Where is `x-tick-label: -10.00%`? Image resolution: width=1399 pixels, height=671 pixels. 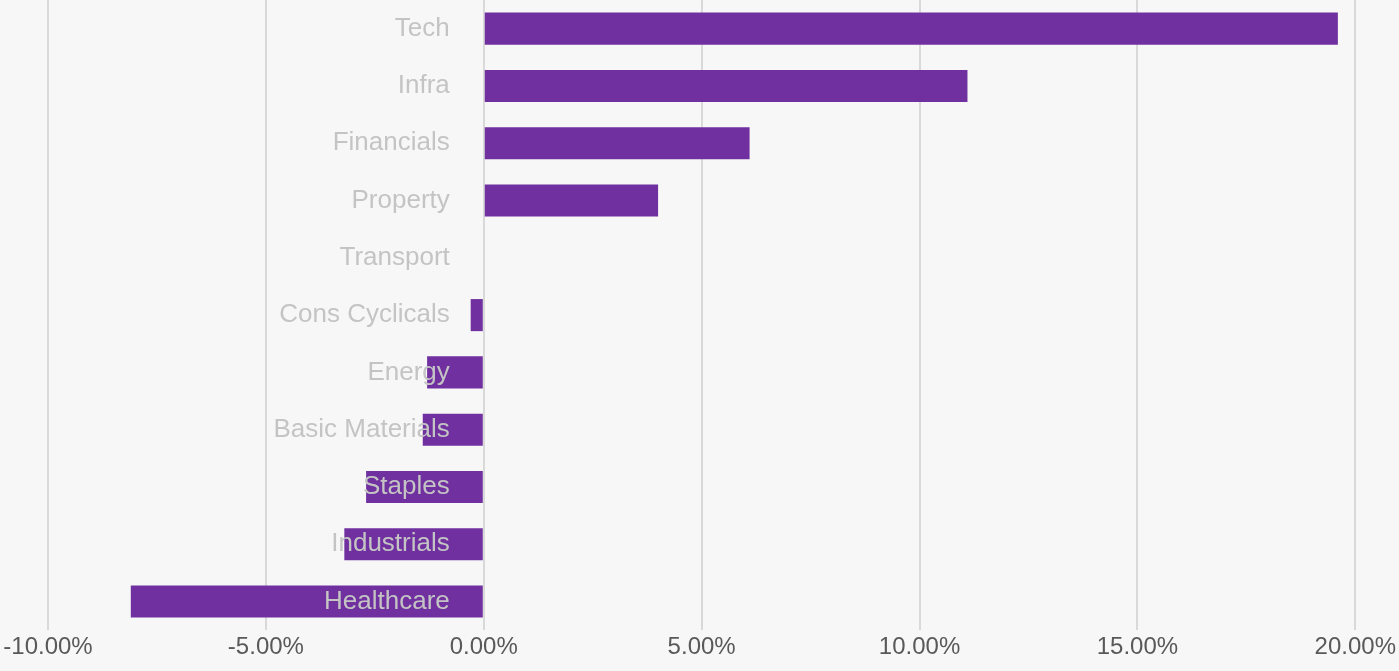
x-tick-label: -10.00% is located at coordinates (48, 646).